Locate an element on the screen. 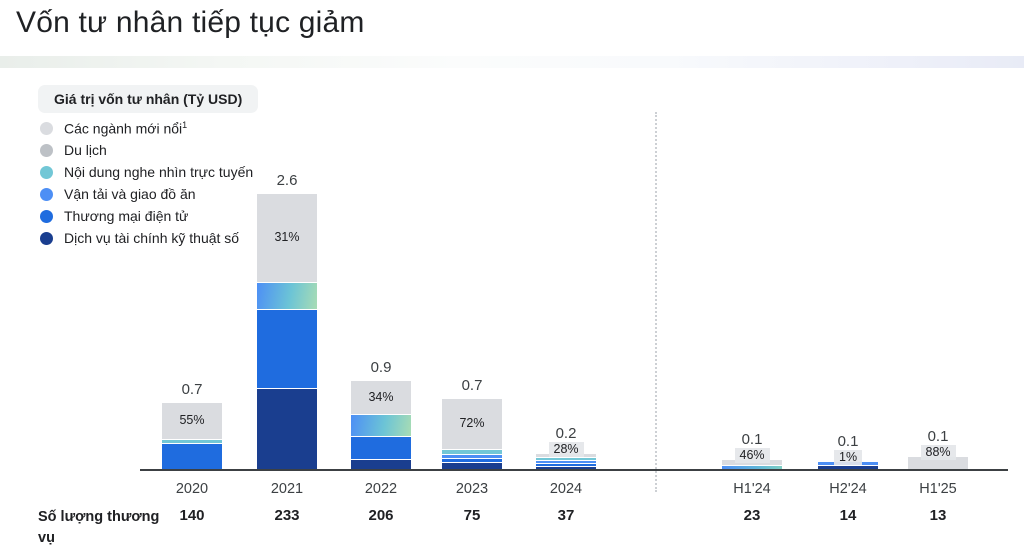 This screenshot has width=1024, height=550. stacked-bar-2021 is located at coordinates (287, 331).